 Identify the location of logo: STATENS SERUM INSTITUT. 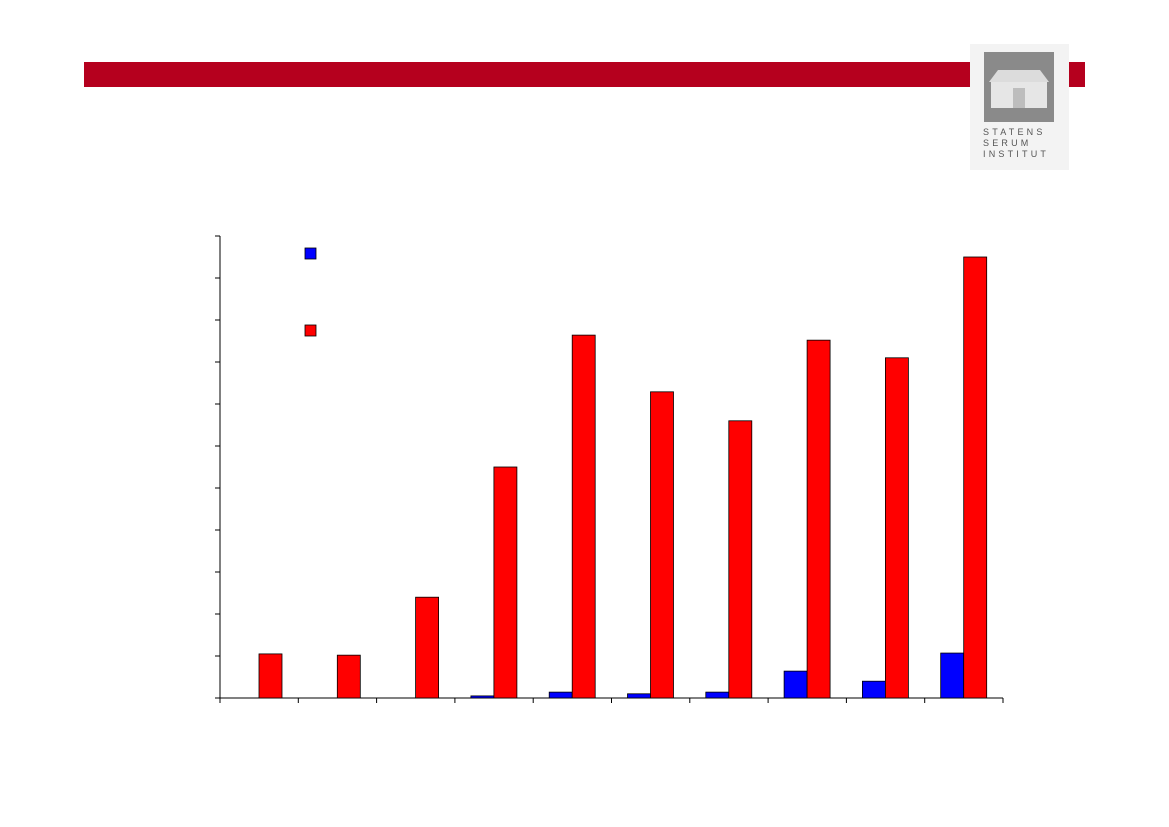
(1018, 105).